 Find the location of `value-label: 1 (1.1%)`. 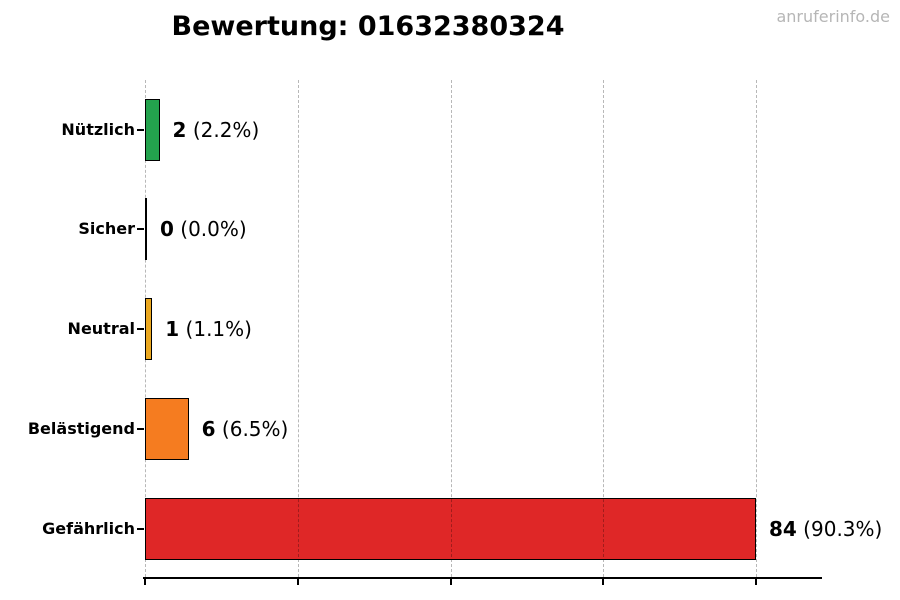

value-label: 1 (1.1%) is located at coordinates (208, 329).